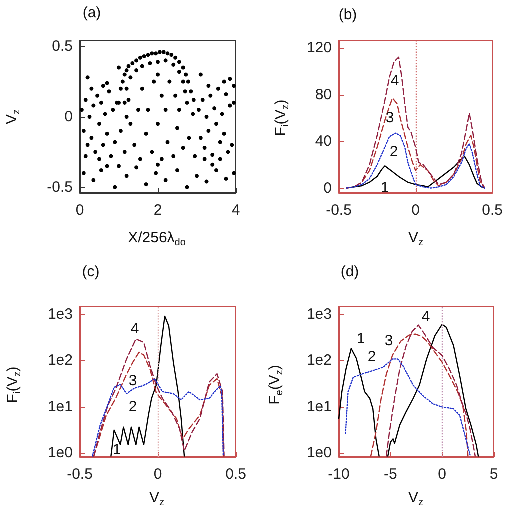 The height and width of the screenshot is (518, 506). Describe the element at coordinates (60, 187) in the screenshot. I see `y-tick-label: -0.5` at that location.